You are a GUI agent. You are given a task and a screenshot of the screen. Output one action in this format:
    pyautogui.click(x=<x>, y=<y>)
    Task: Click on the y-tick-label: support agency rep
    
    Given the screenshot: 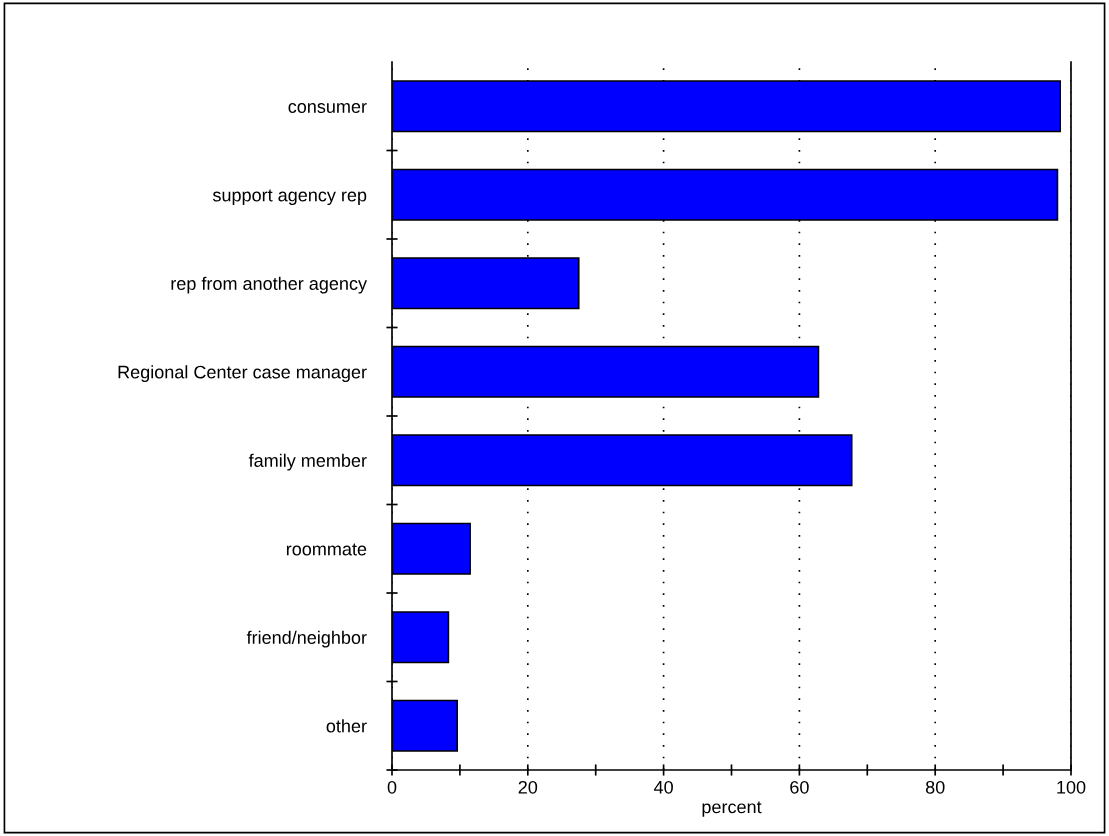 What is the action you would take?
    pyautogui.click(x=289, y=197)
    